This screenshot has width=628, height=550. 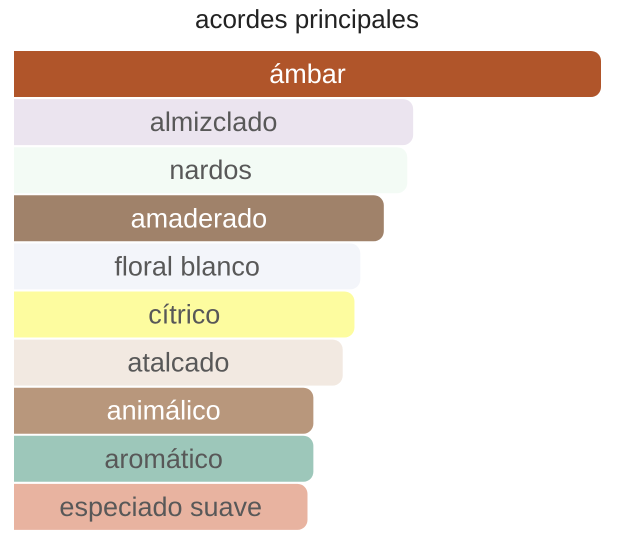 I want to click on y-tick-label: cítrico, so click(x=184, y=315).